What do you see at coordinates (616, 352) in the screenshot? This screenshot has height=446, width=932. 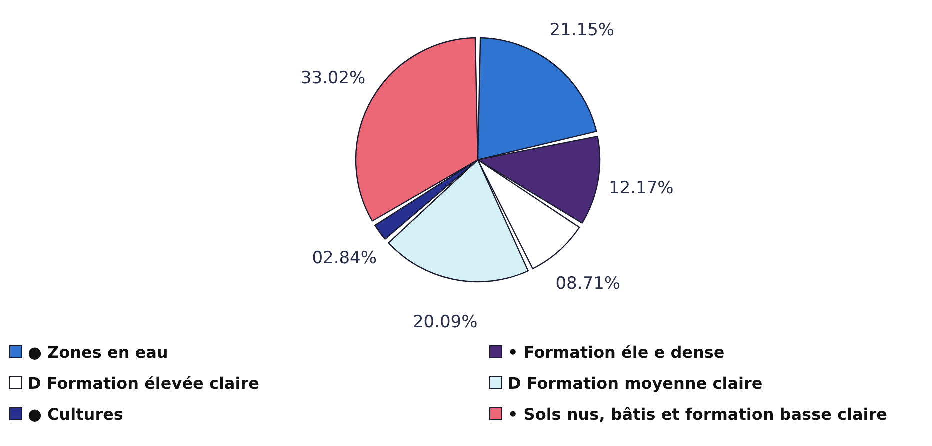 I see `legend-label: • Formation éle e dense` at bounding box center [616, 352].